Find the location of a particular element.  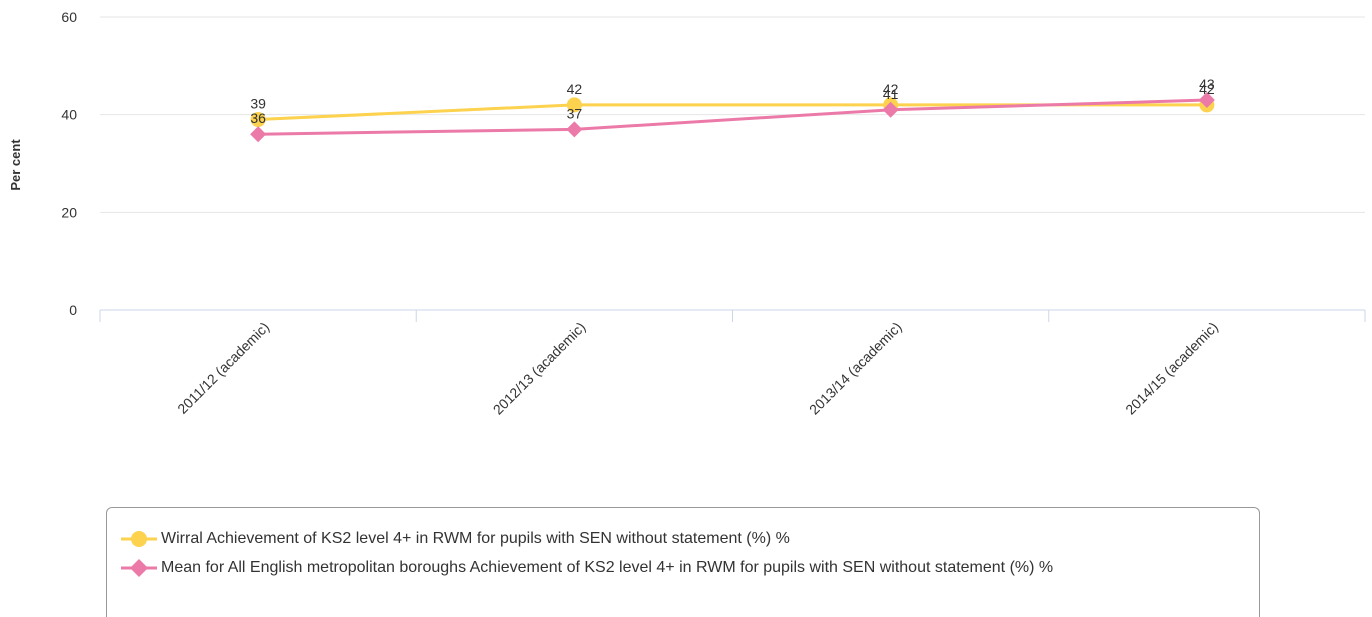

series-layer is located at coordinates (732, 117).